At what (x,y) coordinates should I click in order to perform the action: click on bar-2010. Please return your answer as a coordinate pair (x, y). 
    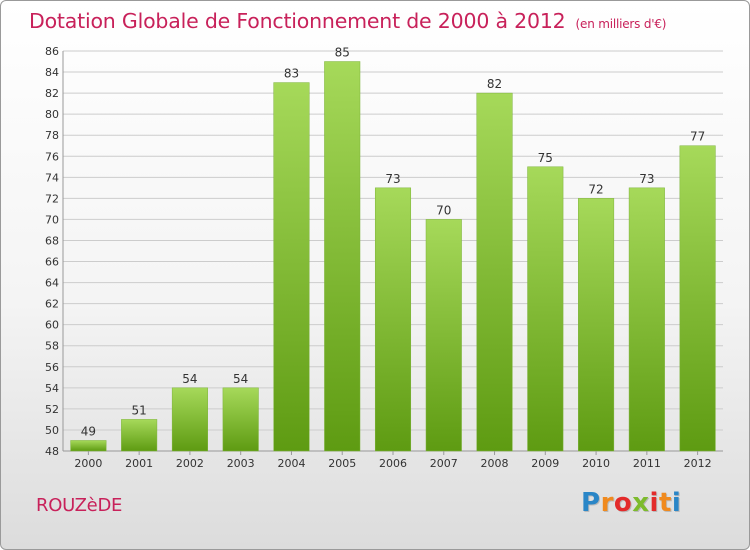
    Looking at the image, I should click on (596, 325).